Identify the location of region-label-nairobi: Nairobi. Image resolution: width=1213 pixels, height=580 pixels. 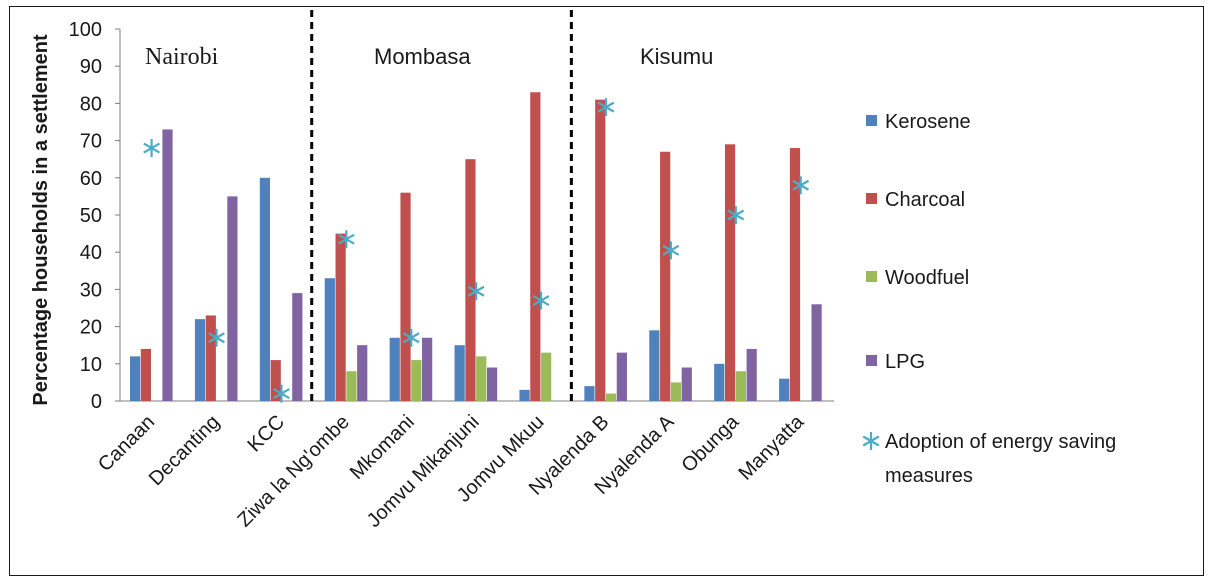
(182, 57).